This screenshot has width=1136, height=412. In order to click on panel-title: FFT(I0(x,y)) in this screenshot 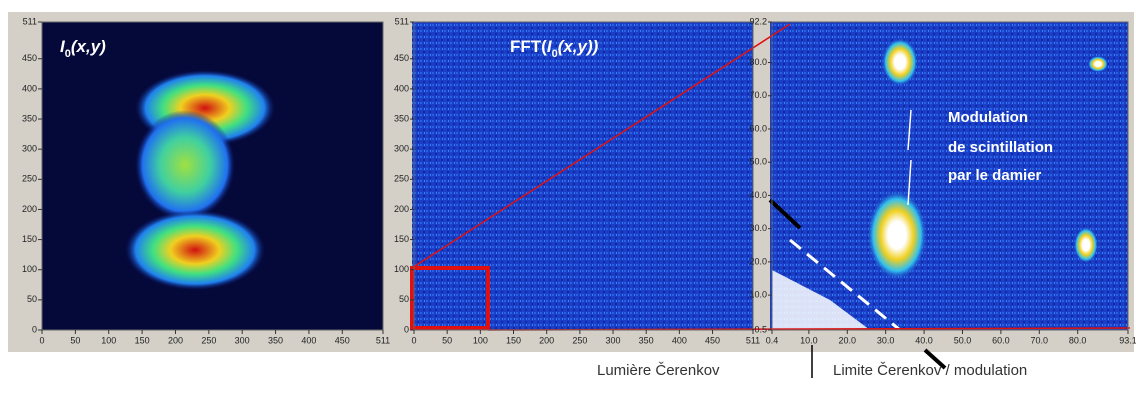, I will do `click(554, 48)`.